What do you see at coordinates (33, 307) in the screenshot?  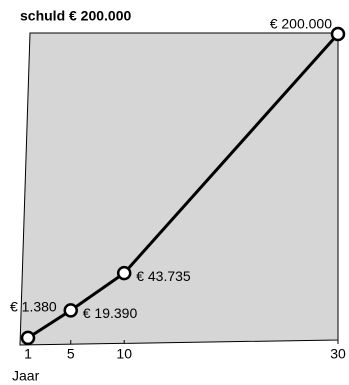 I see `value-label: € 1.380` at bounding box center [33, 307].